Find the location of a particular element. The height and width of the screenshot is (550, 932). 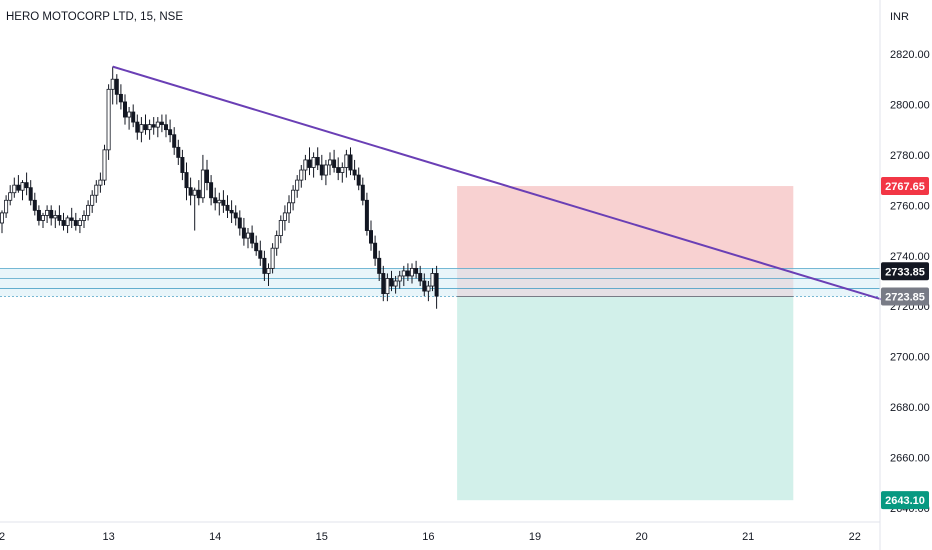

price-tick-label: 2820.00 is located at coordinates (910, 55).